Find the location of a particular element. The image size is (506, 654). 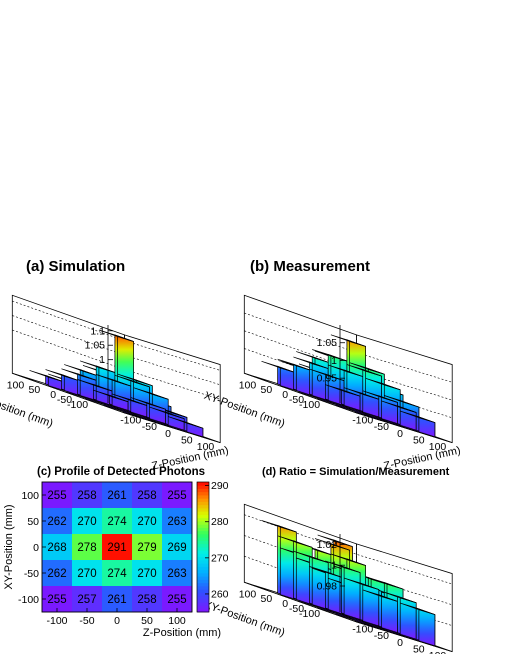

title-c: (c) Profile of Detected Photons is located at coordinates (121, 472).